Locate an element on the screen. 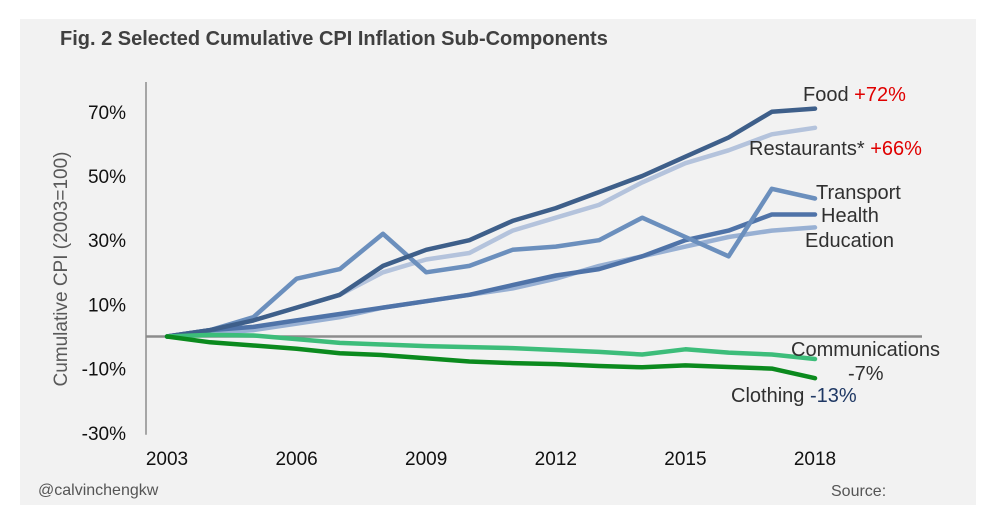  series-line-clothing is located at coordinates (491, 357).